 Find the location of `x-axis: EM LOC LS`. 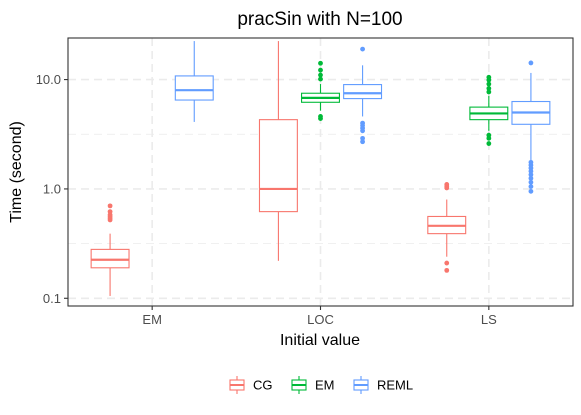

x-axis: EM LOC LS is located at coordinates (319, 316).